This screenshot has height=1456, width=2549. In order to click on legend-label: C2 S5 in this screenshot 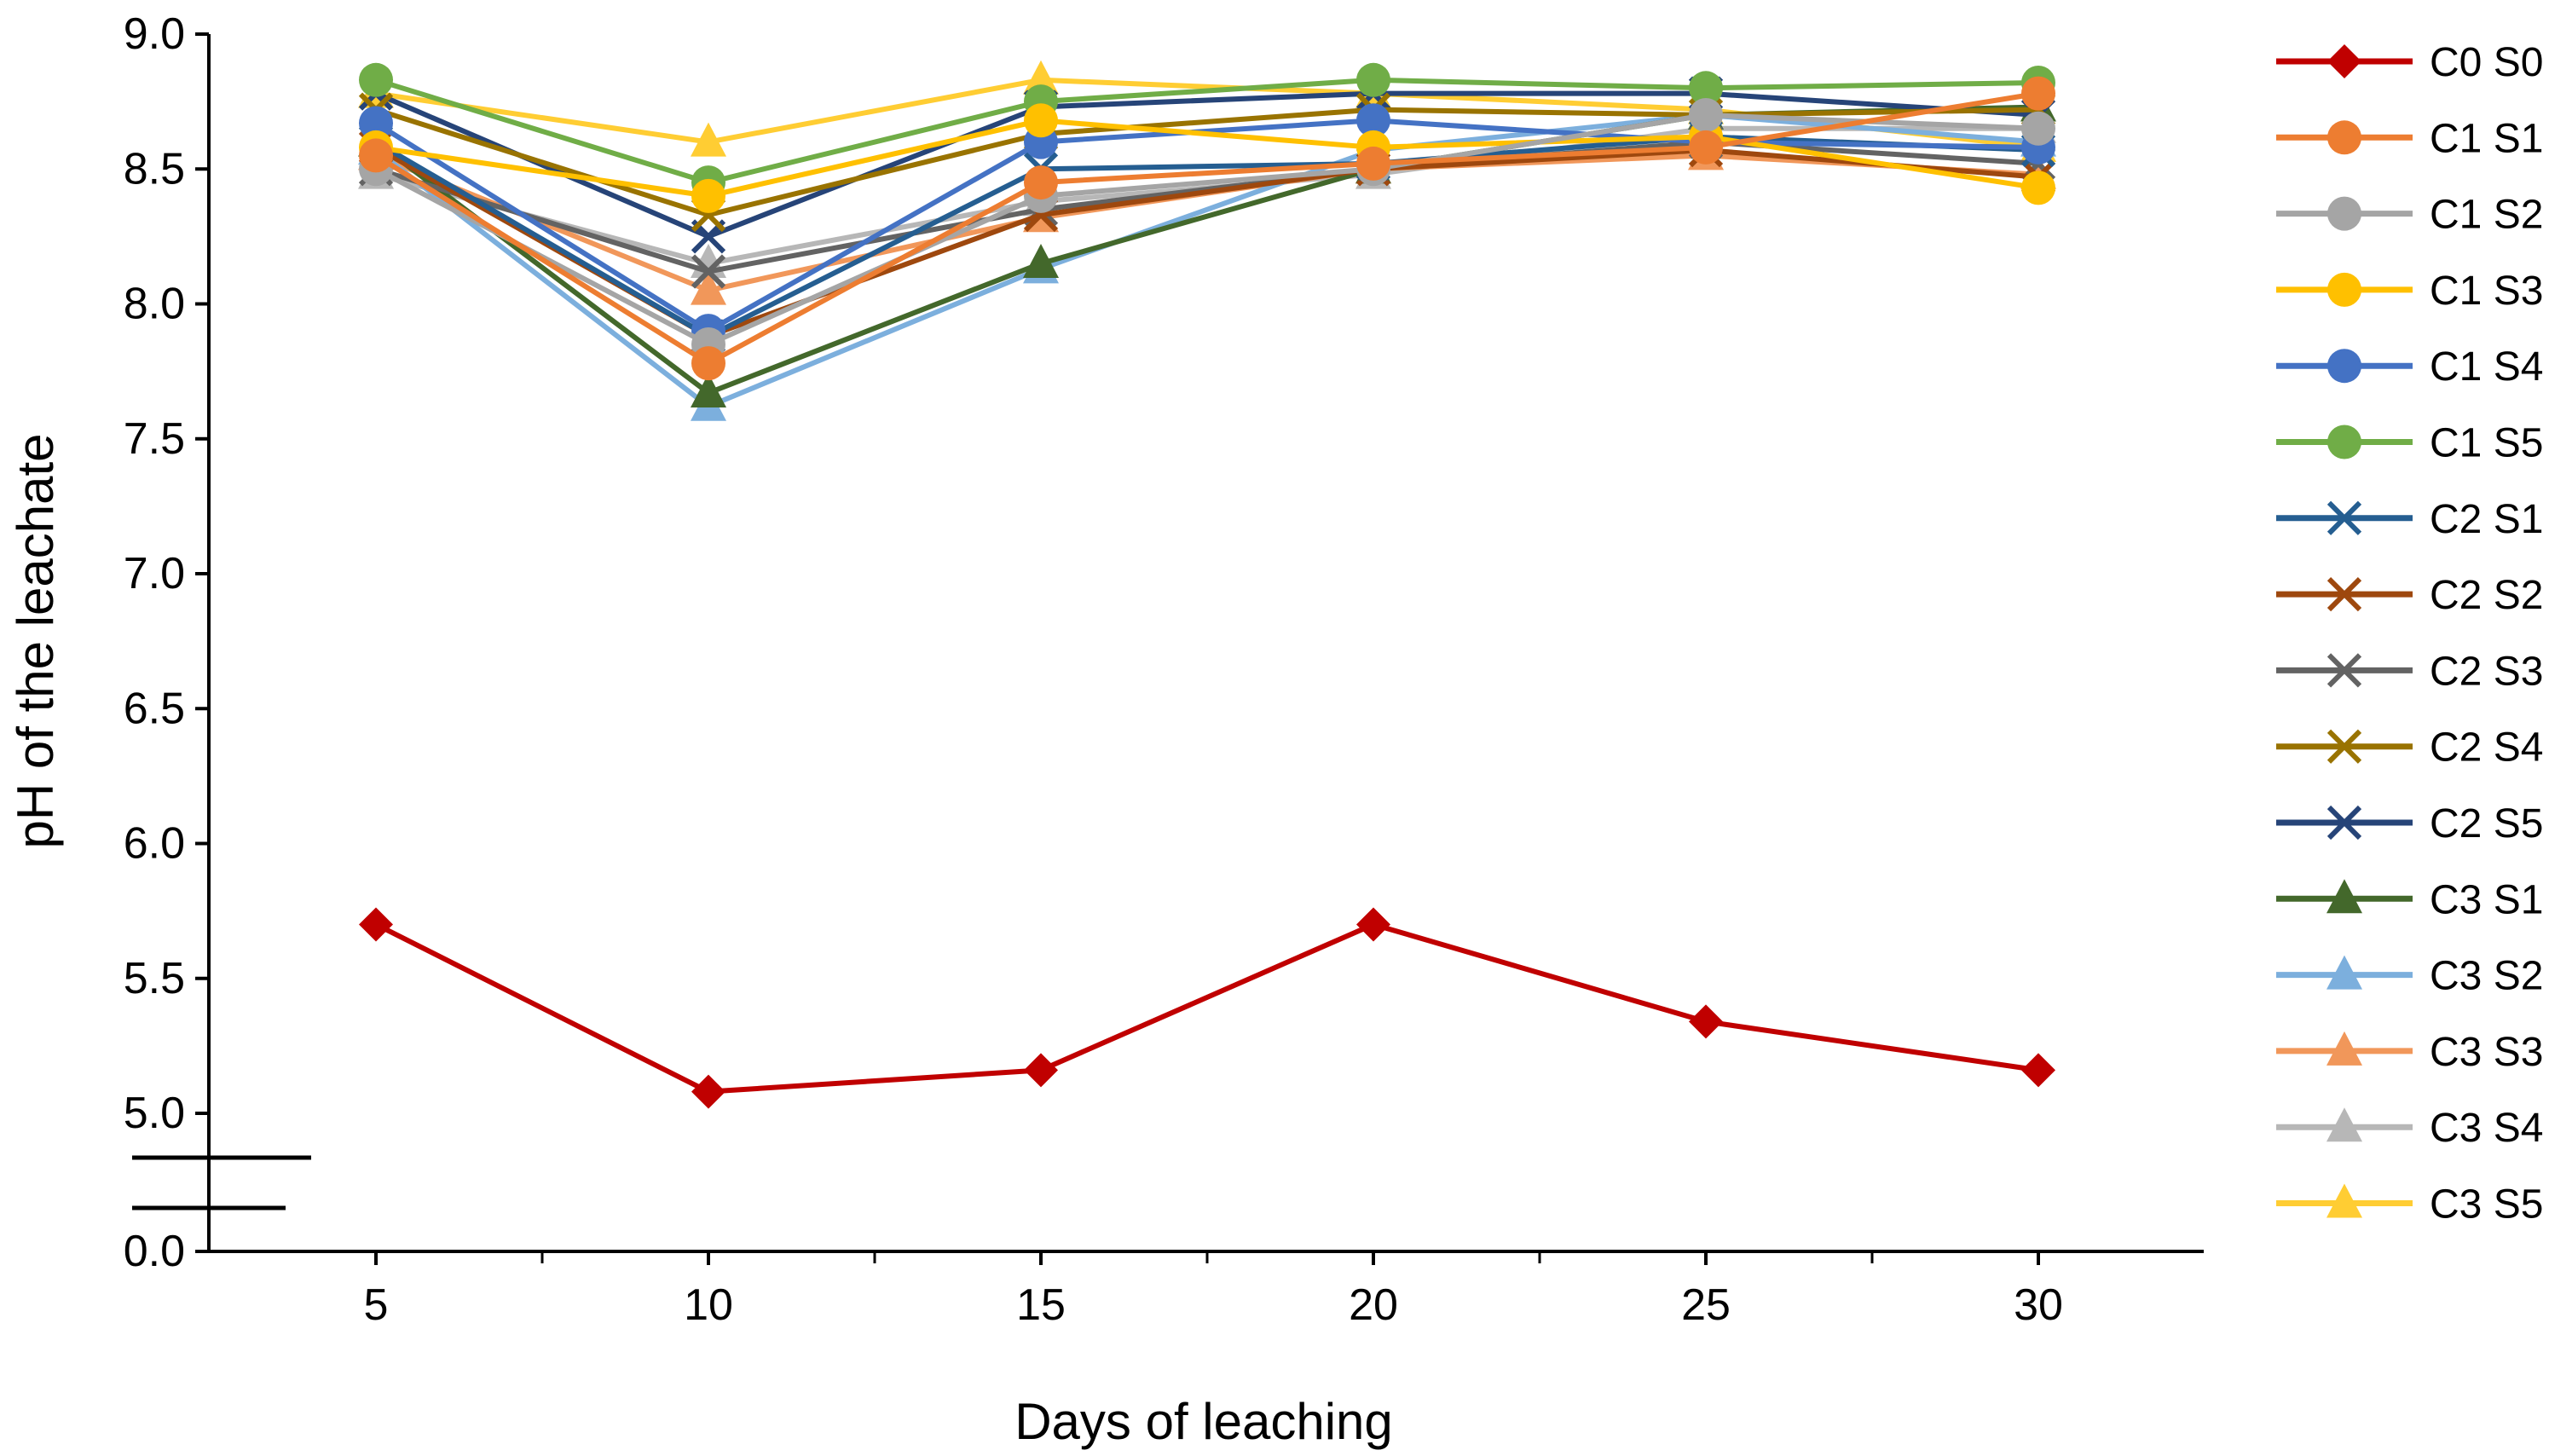, I will do `click(2486, 823)`.